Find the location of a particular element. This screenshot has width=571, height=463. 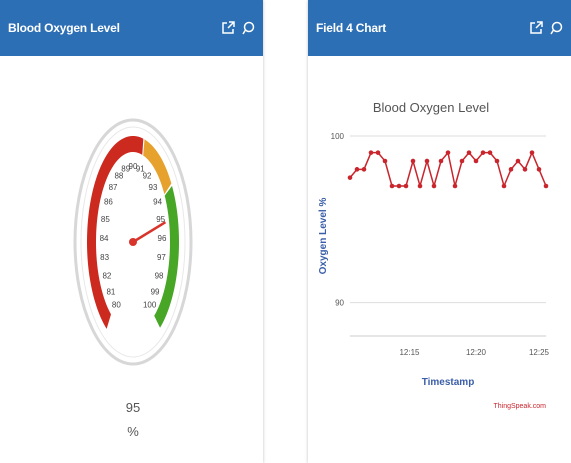

x-tick-label: 12:25 is located at coordinates (539, 352).